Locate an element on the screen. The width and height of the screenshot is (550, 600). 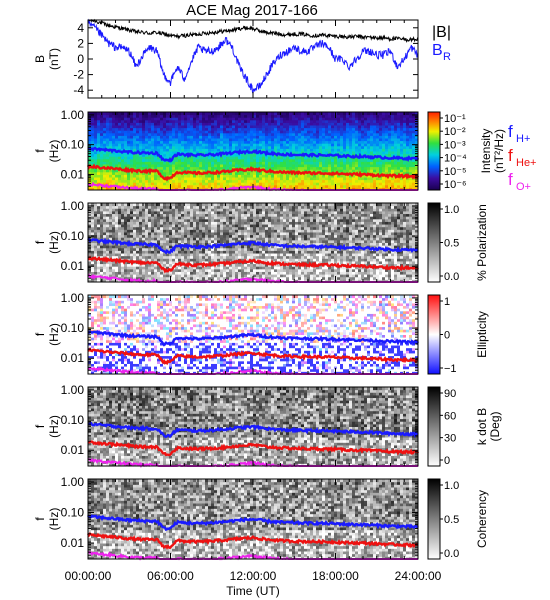
ellipticity-colorbar-scale is located at coordinates (434, 334).